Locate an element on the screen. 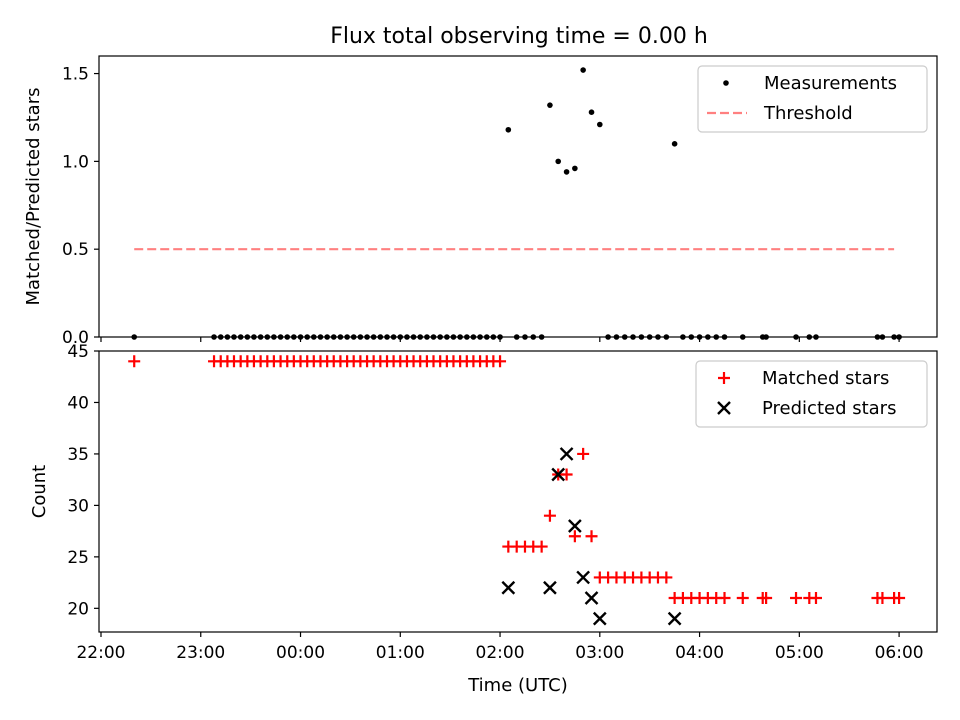 The height and width of the screenshot is (720, 960). count-panel-ytick-label: 45 is located at coordinates (78, 352).